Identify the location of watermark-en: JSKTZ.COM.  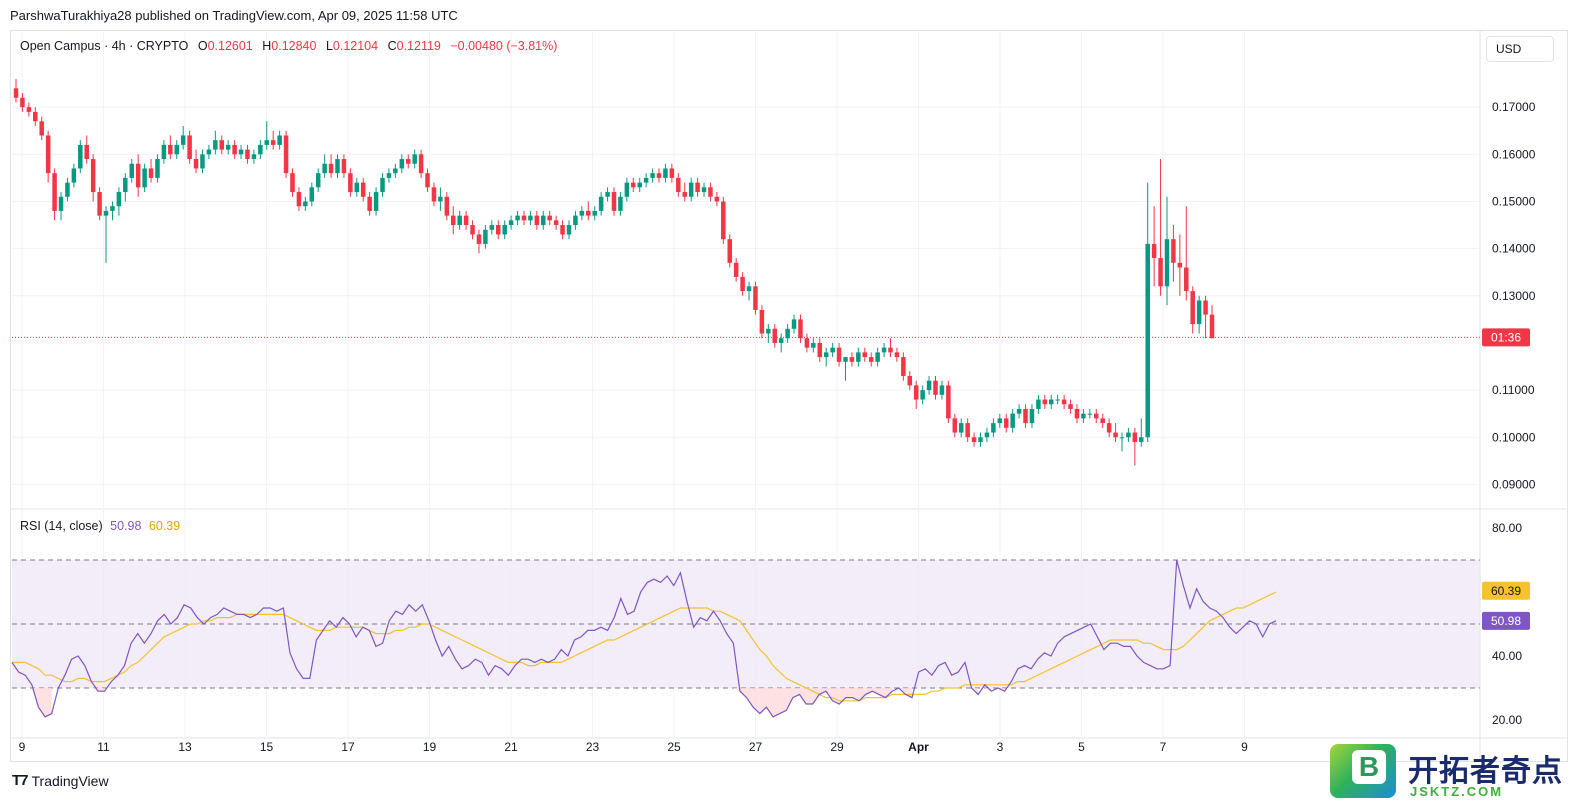
(1457, 791).